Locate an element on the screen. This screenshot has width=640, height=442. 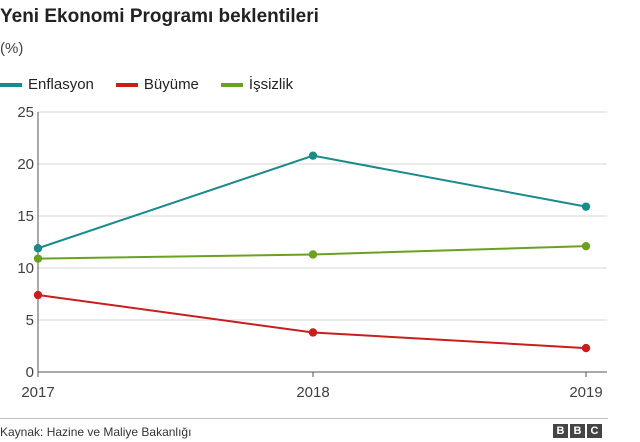
chart-title: Yeni Ekonomi Programı beklentileri is located at coordinates (159, 16).